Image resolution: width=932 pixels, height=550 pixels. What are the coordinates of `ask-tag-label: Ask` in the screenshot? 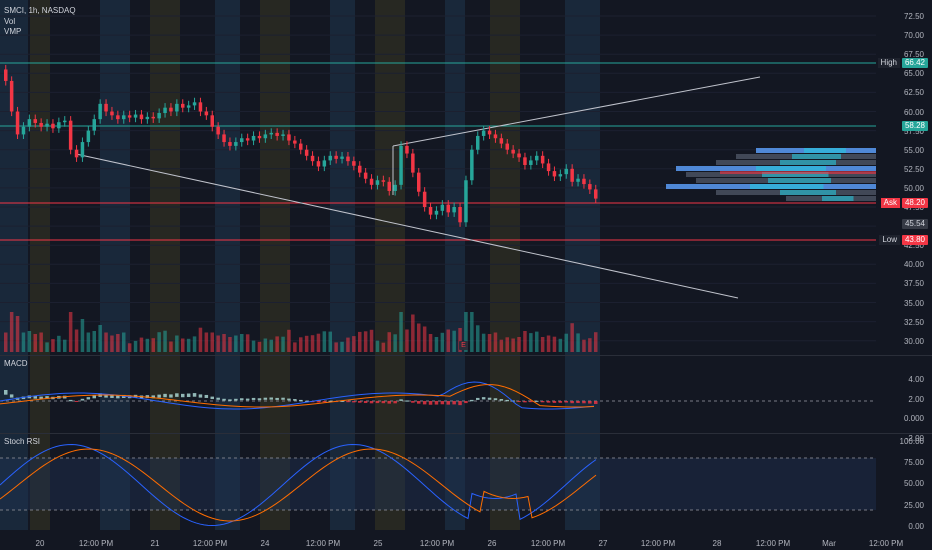 It's located at (890, 203).